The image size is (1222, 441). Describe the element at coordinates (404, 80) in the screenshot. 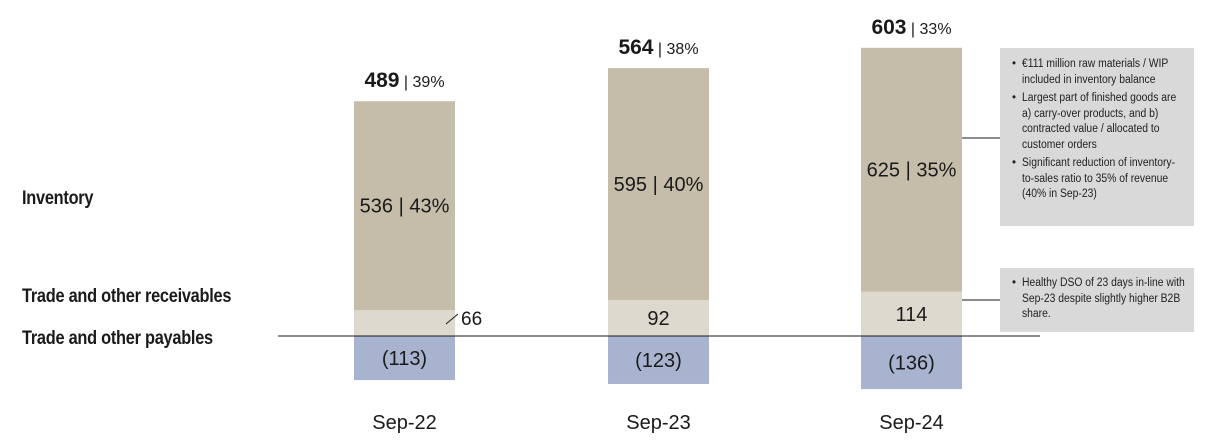

I see `total-label: 489 | 39%` at that location.